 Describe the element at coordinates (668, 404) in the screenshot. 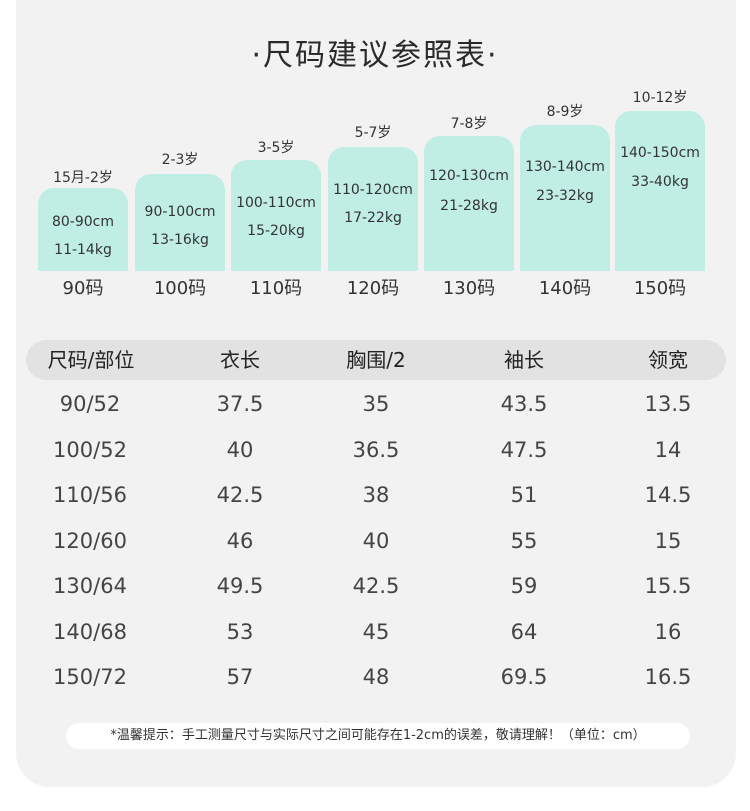

I see `cell-collar: 13.5` at that location.